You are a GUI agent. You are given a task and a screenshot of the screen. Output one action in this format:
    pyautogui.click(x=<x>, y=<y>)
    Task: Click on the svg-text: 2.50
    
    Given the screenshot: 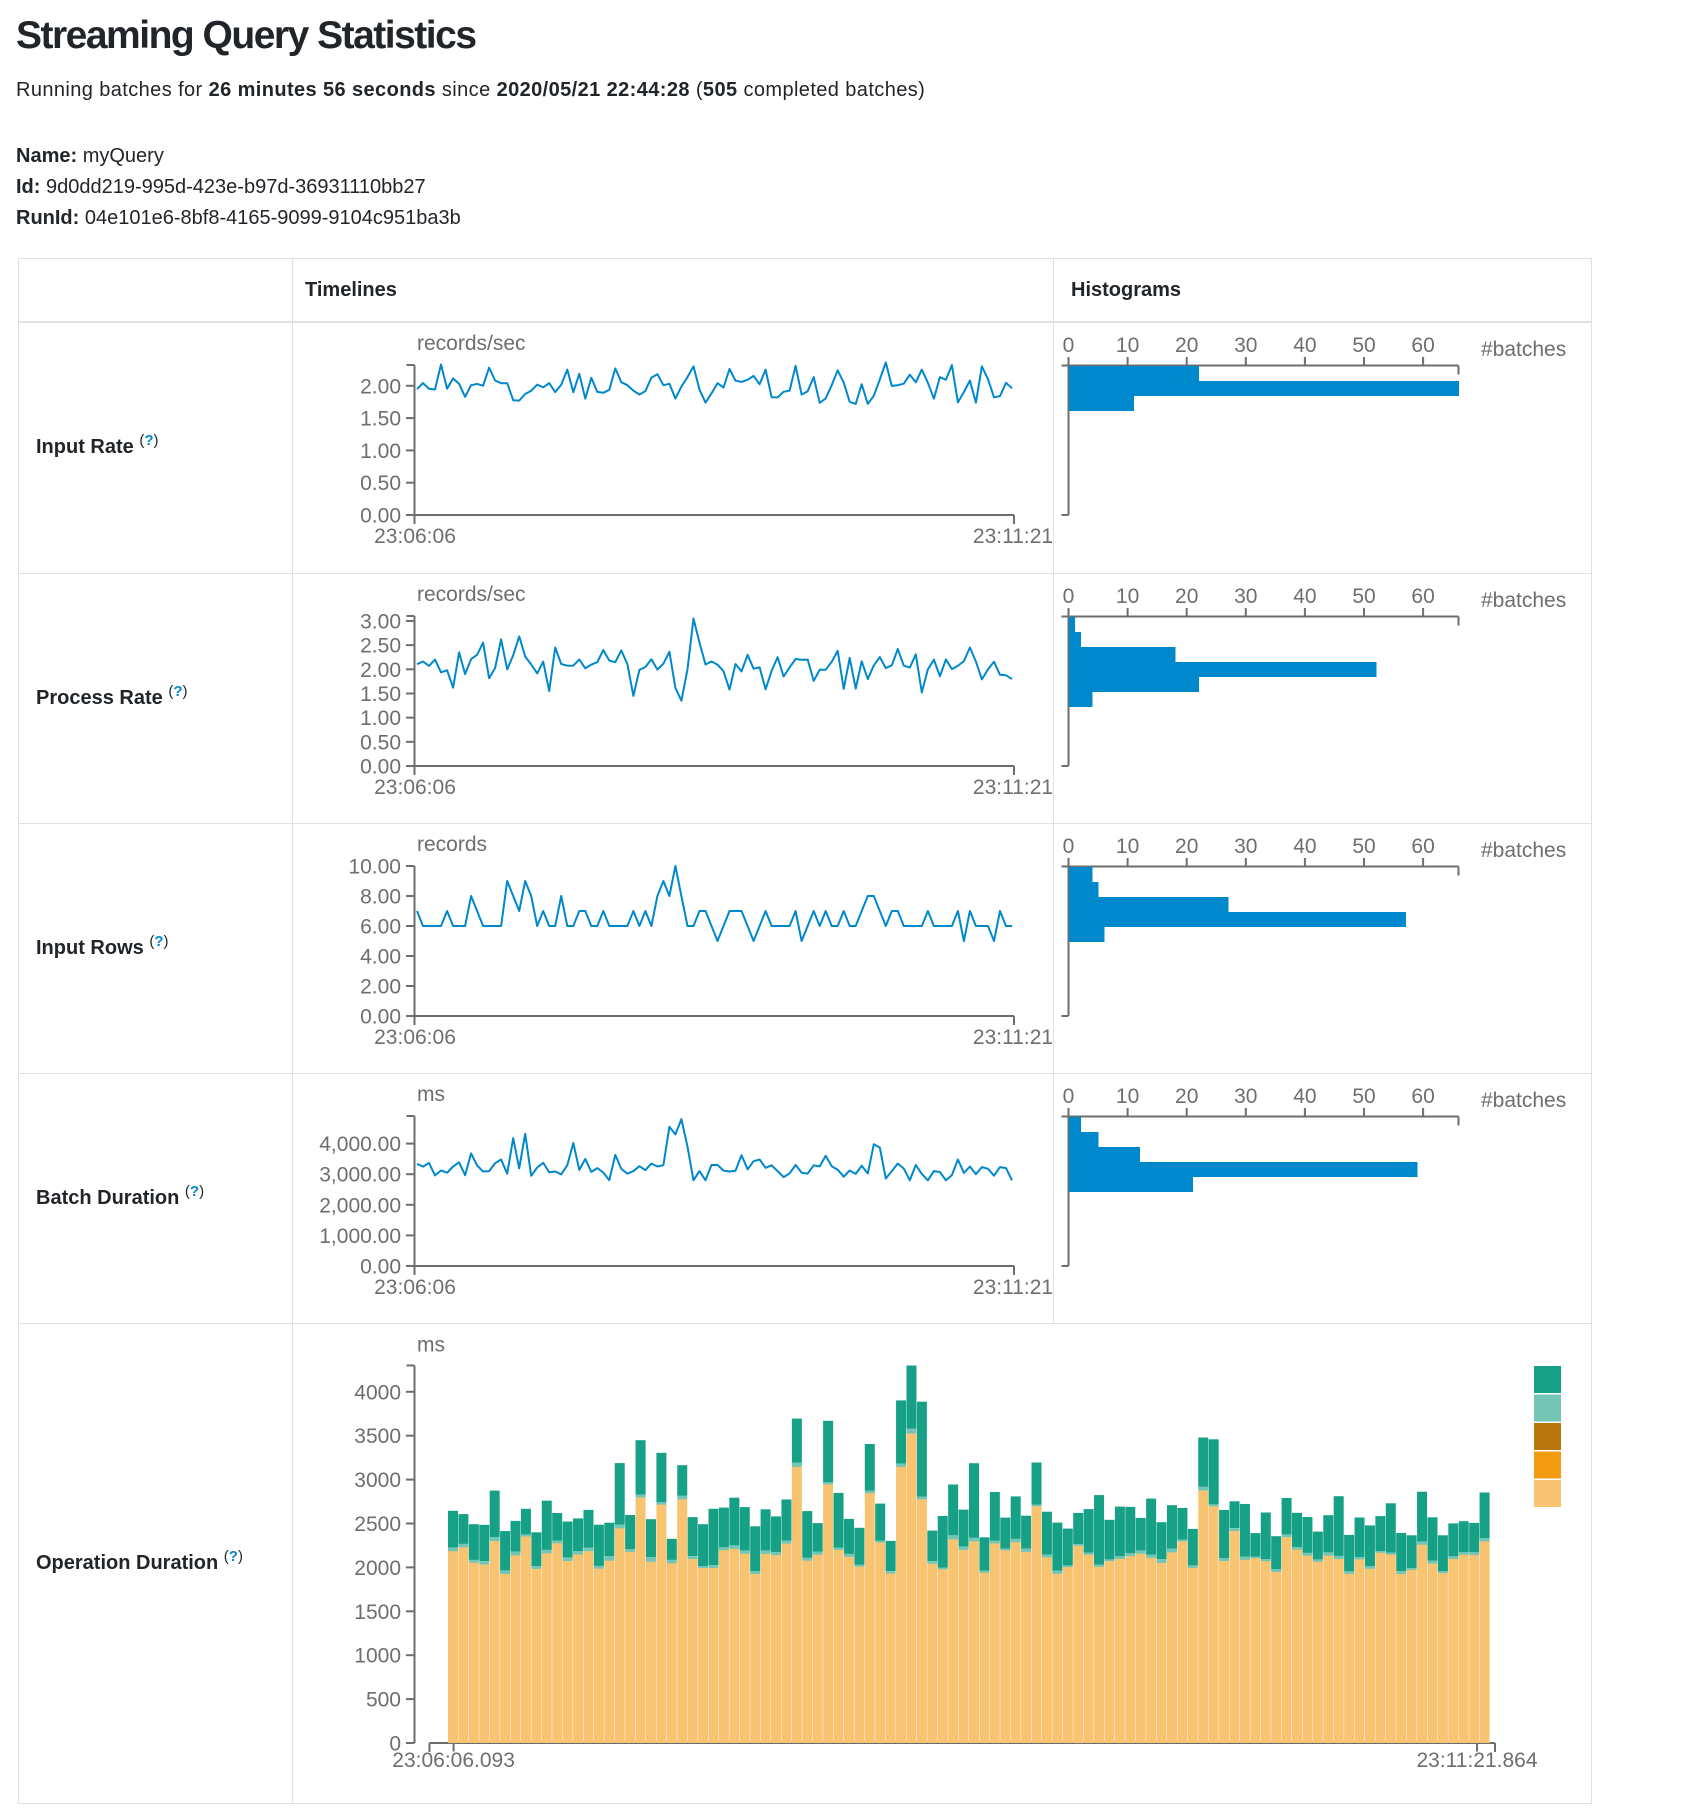 What is the action you would take?
    pyautogui.click(x=380, y=646)
    